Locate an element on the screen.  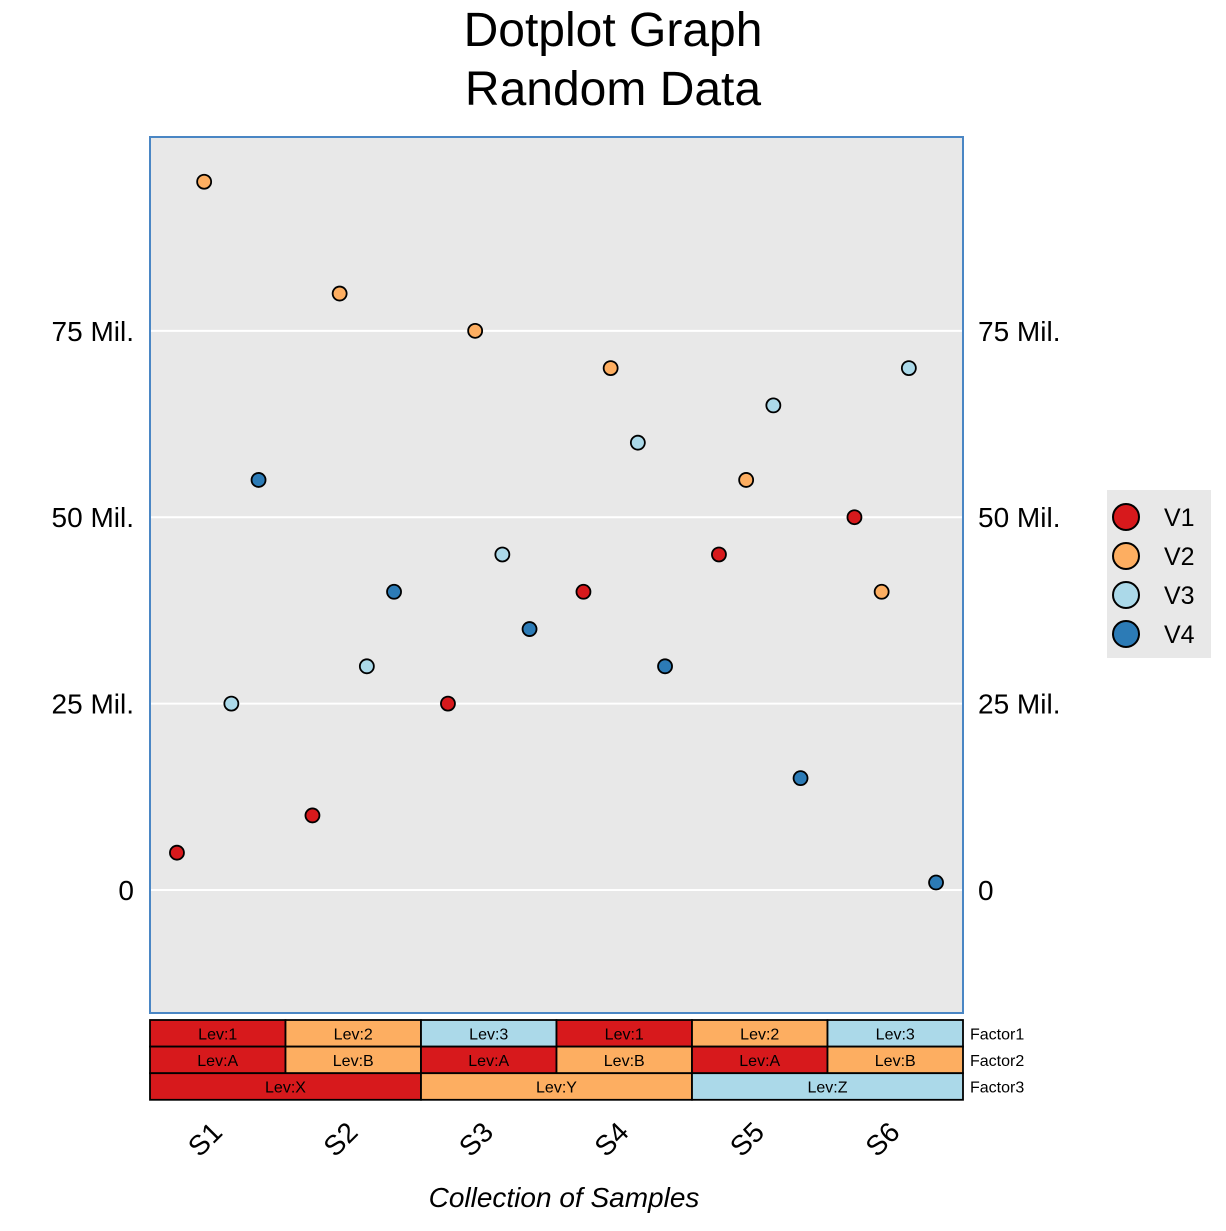
y-tick-label-right: 50 Mil. is located at coordinates (1019, 517).